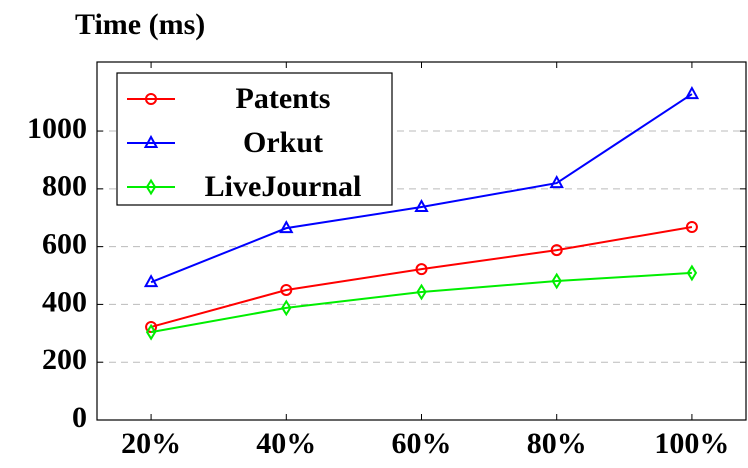 The height and width of the screenshot is (468, 748). Describe the element at coordinates (140, 24) in the screenshot. I see `y-axis-label: Time (ms)` at that location.